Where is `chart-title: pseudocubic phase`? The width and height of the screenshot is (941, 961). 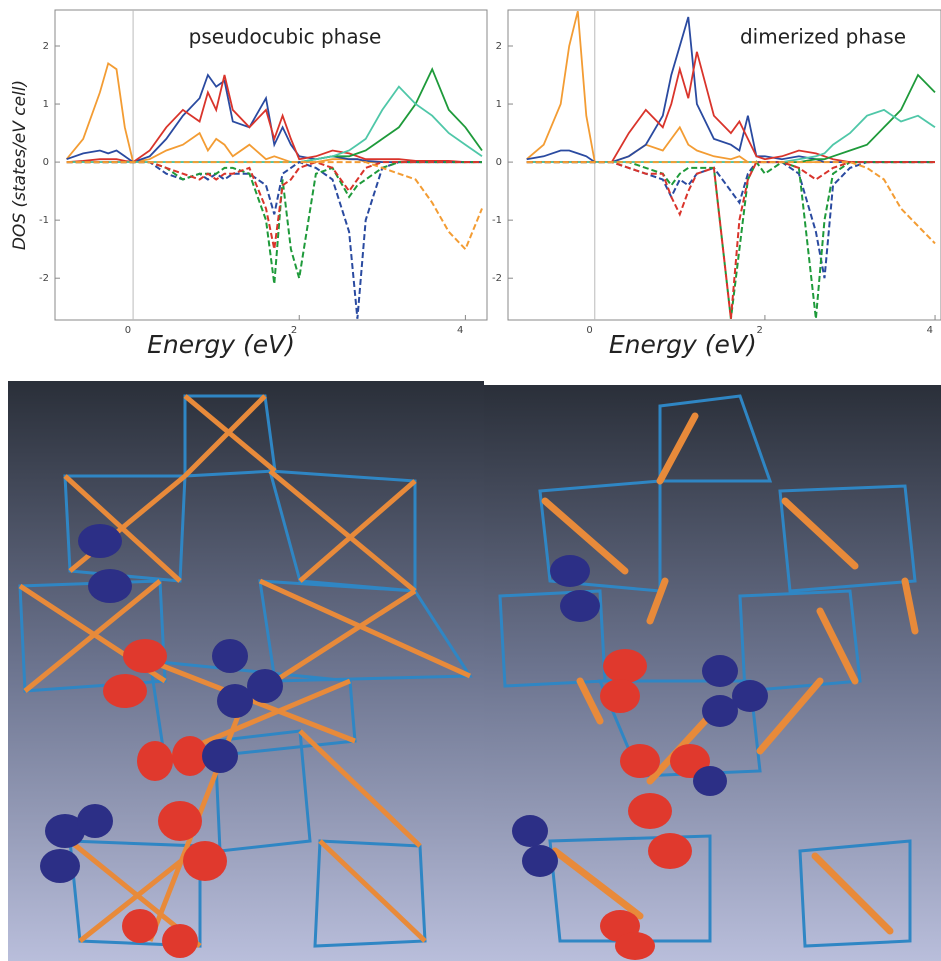
chart-title: pseudocubic phase is located at coordinates (285, 37).